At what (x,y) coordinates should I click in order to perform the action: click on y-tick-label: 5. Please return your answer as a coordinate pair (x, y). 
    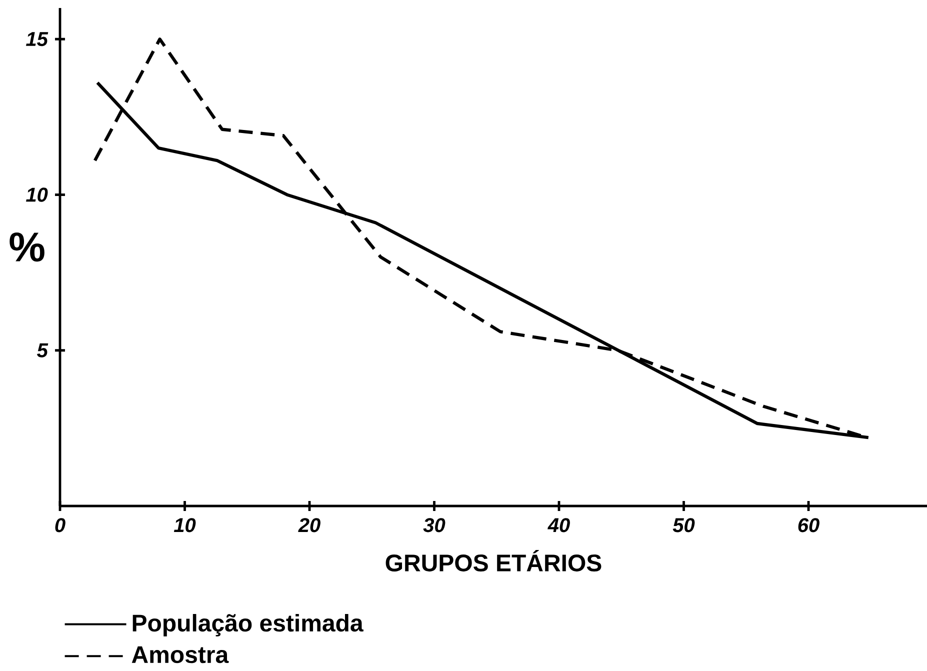
    Looking at the image, I should click on (42, 350).